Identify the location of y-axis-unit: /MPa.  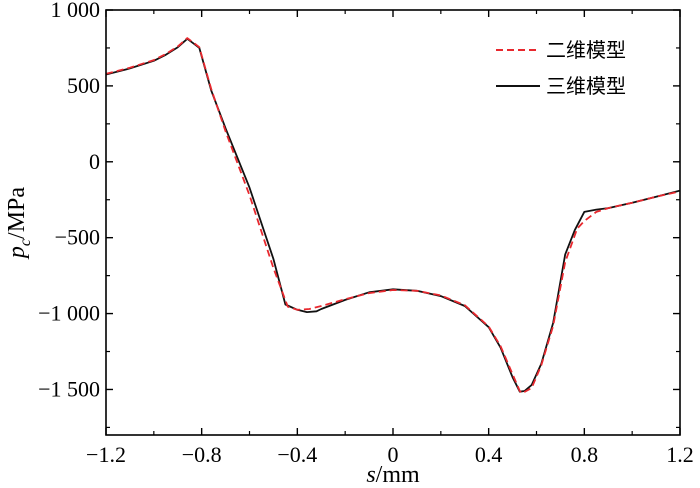
(17, 213).